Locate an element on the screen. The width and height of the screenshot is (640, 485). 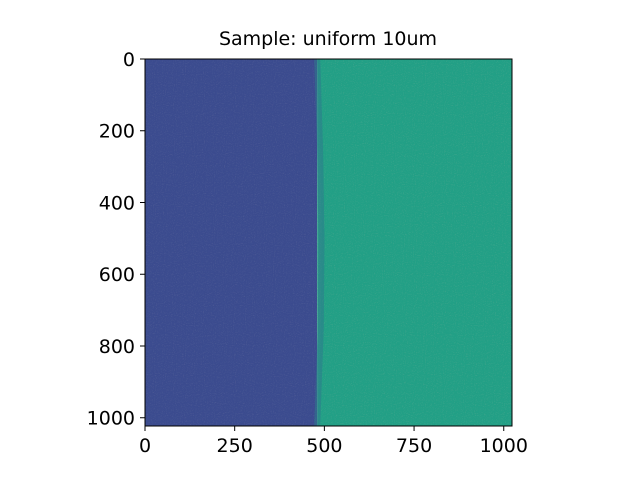
y-tick-label: 0 is located at coordinates (129, 60).